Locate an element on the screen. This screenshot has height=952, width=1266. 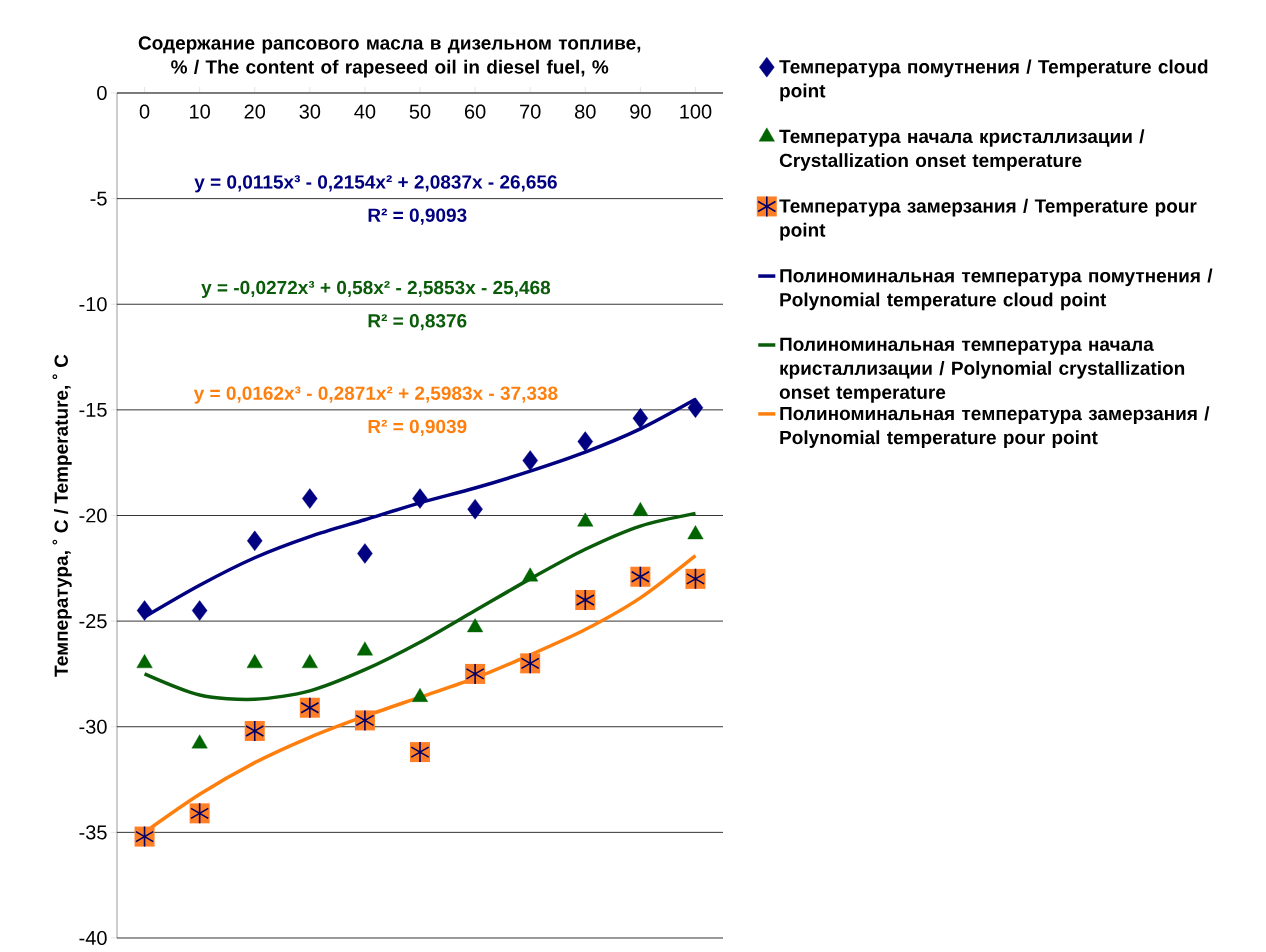
legend-label: Температура начала кристаллизации / Crystallization onset temperature is located at coordinates (962, 150).